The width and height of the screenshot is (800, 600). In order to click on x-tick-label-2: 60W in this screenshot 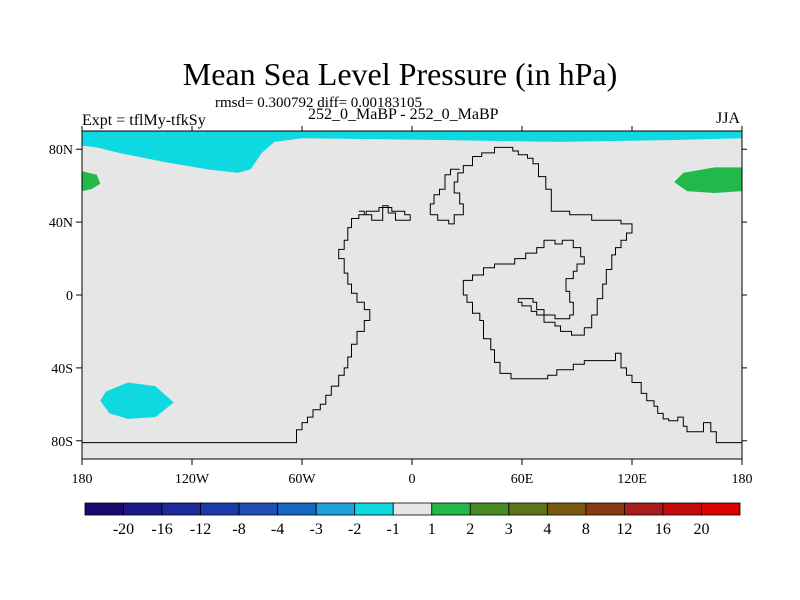, I will do `click(302, 479)`.